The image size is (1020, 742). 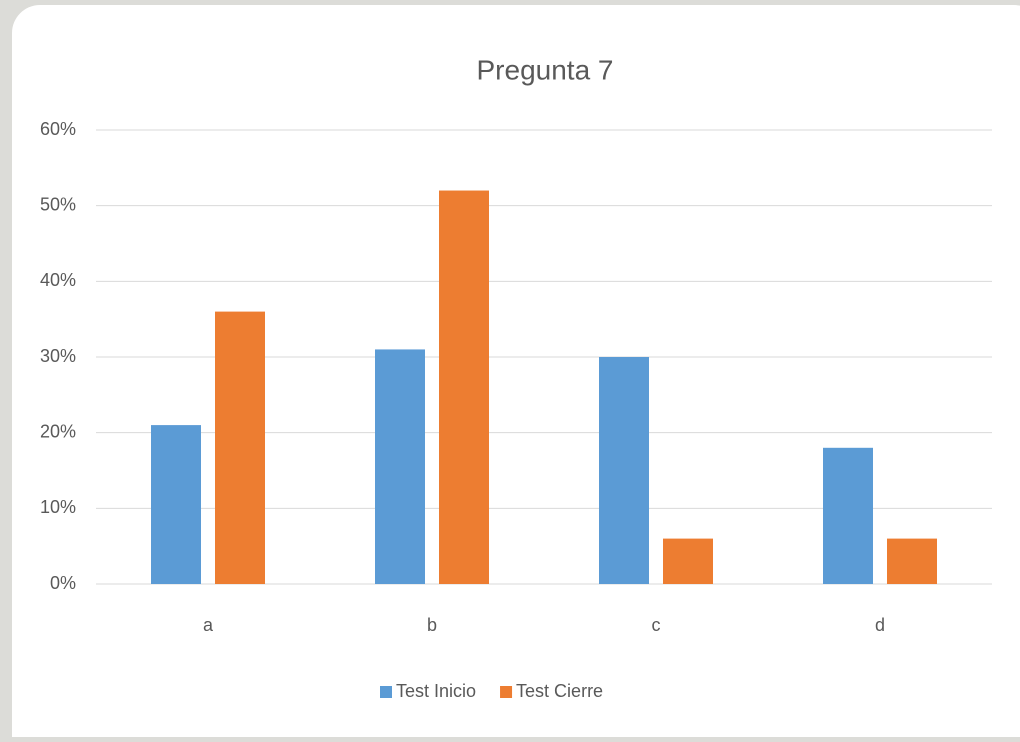 What do you see at coordinates (880, 625) in the screenshot?
I see `x-tick-label: d` at bounding box center [880, 625].